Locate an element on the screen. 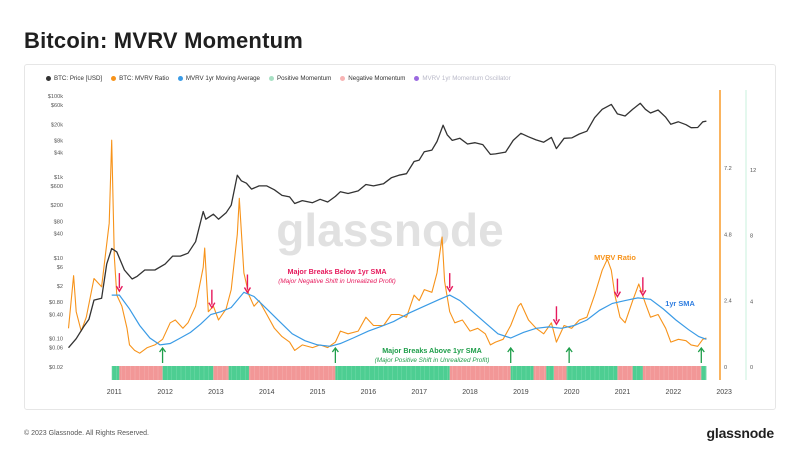  y-axis-tick-label: $1k is located at coordinates (58, 178).